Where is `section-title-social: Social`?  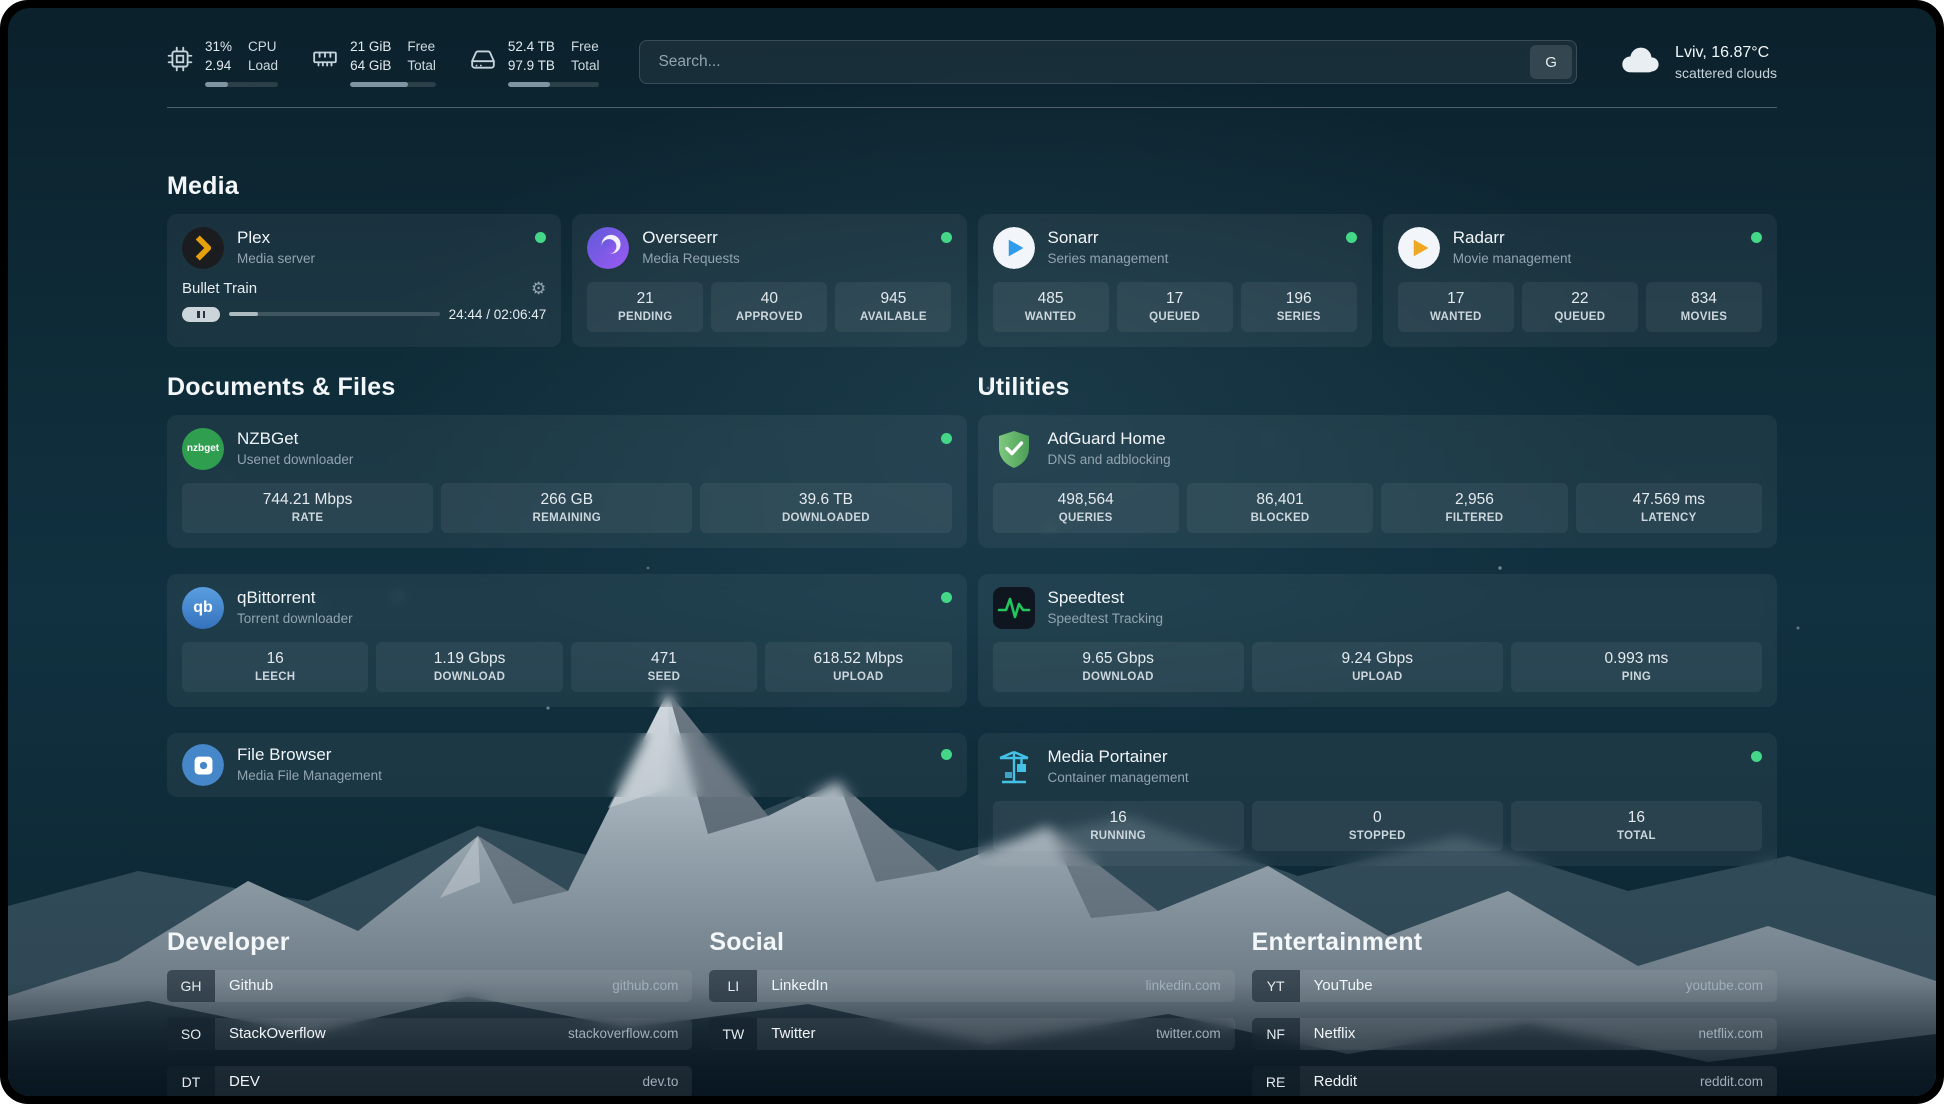 section-title-social: Social is located at coordinates (747, 941).